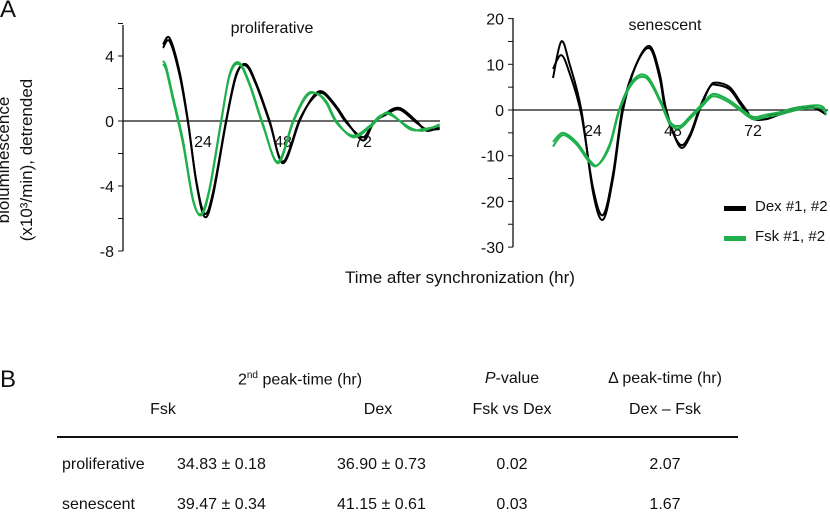 The width and height of the screenshot is (830, 514). What do you see at coordinates (735, 208) in the screenshot?
I see `legend-swatch-dex` at bounding box center [735, 208].